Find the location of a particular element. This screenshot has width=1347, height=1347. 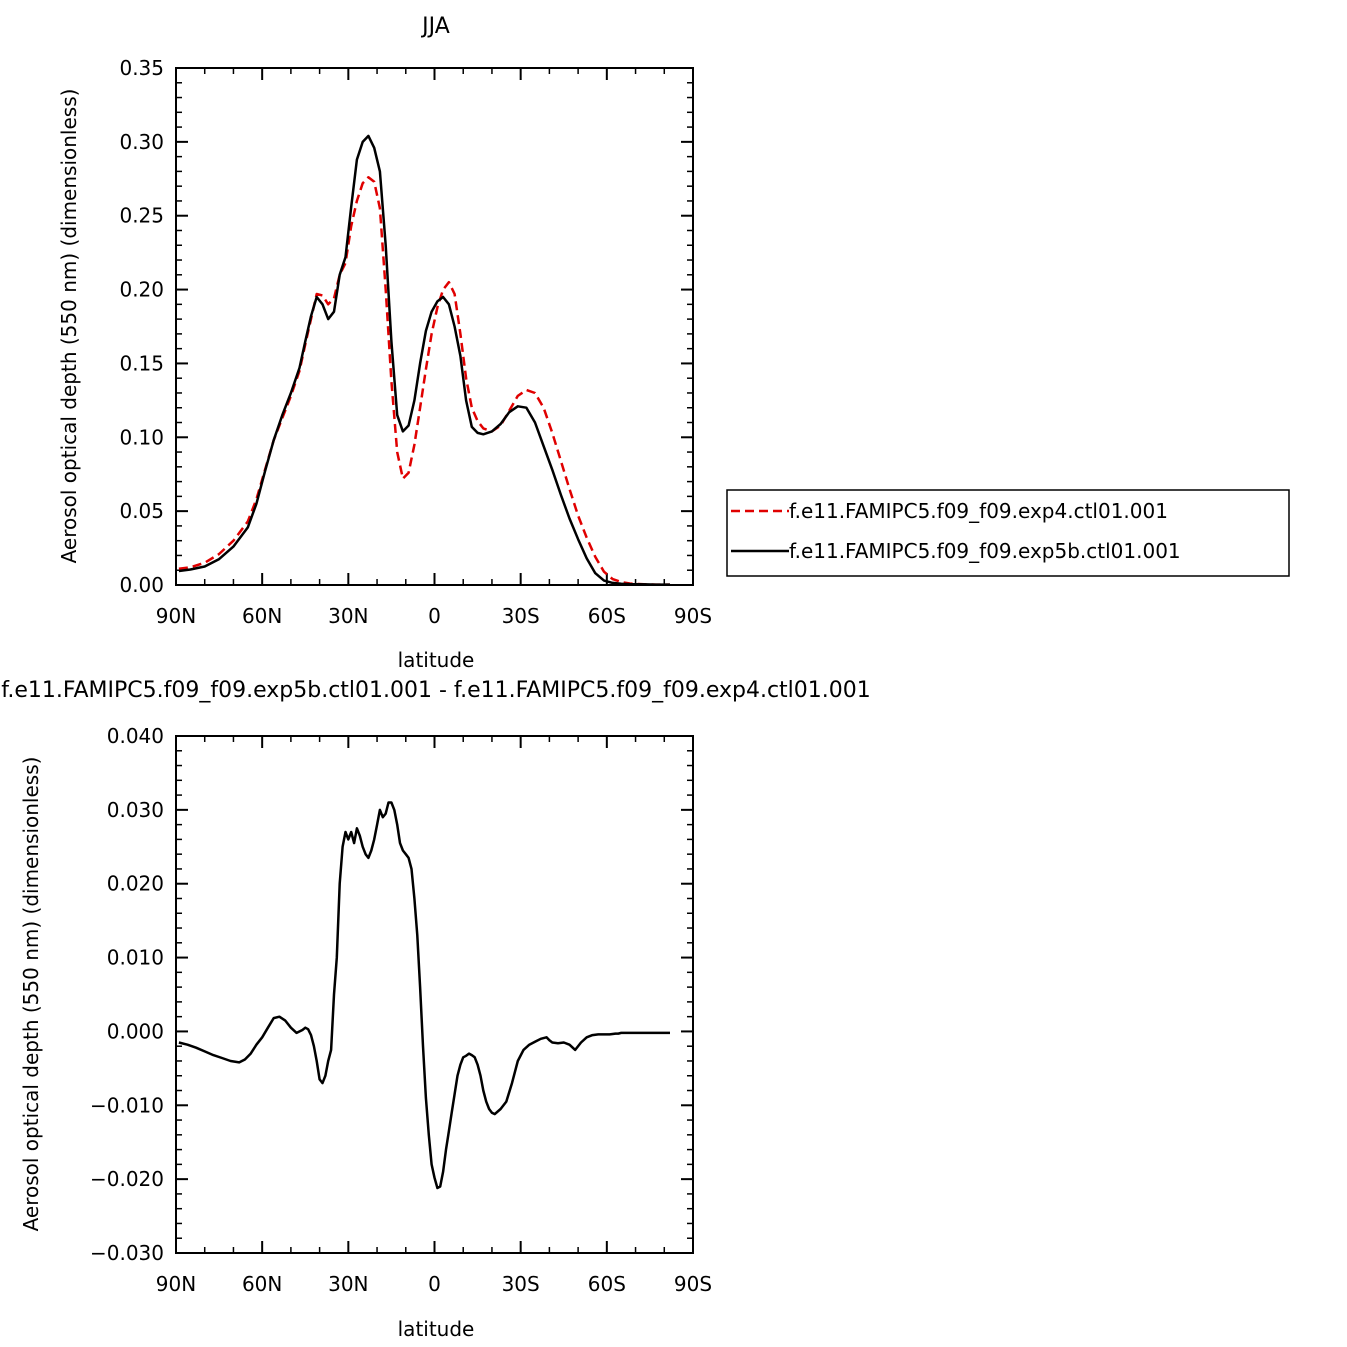

bottom-x-tick-label: 60S is located at coordinates (607, 1284).